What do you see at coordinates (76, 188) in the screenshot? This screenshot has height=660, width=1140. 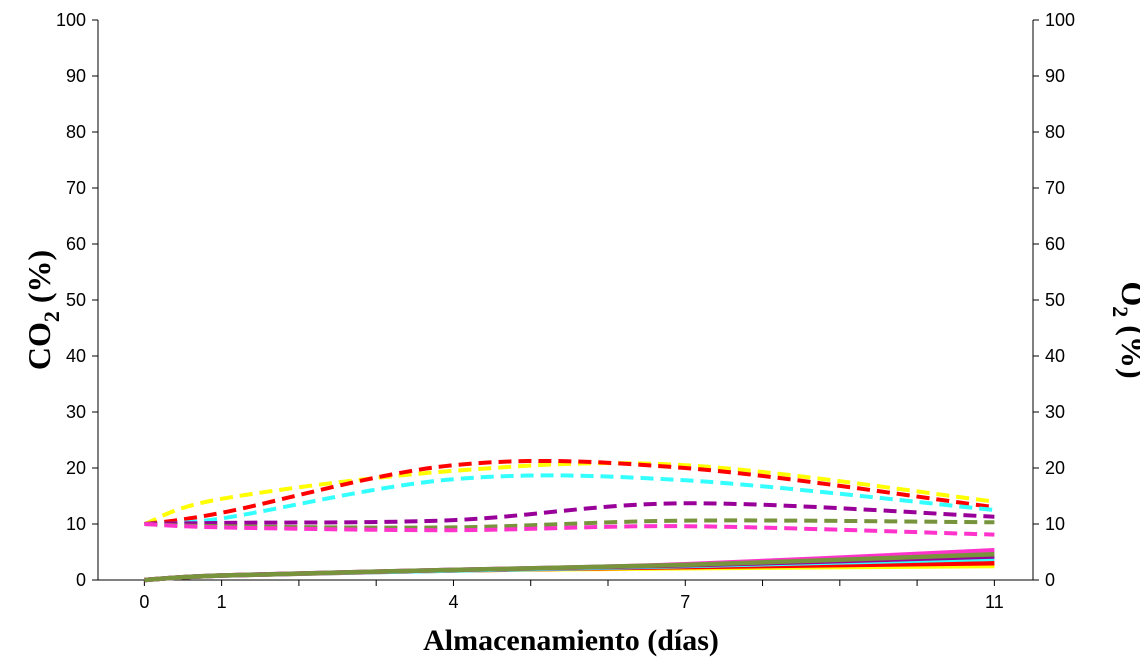 I see `y-tick-label: 70` at bounding box center [76, 188].